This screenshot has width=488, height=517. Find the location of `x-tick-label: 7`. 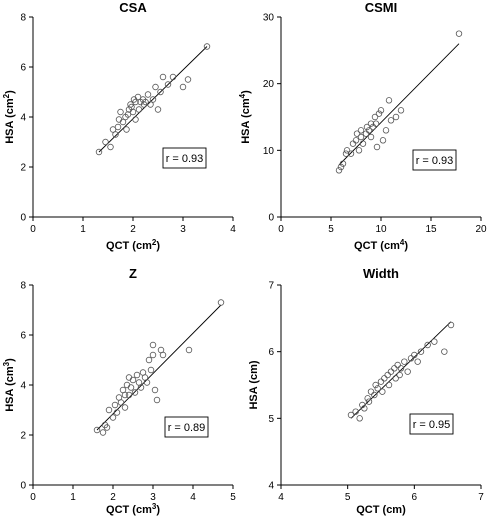

x-tick-label: 7 is located at coordinates (481, 497).